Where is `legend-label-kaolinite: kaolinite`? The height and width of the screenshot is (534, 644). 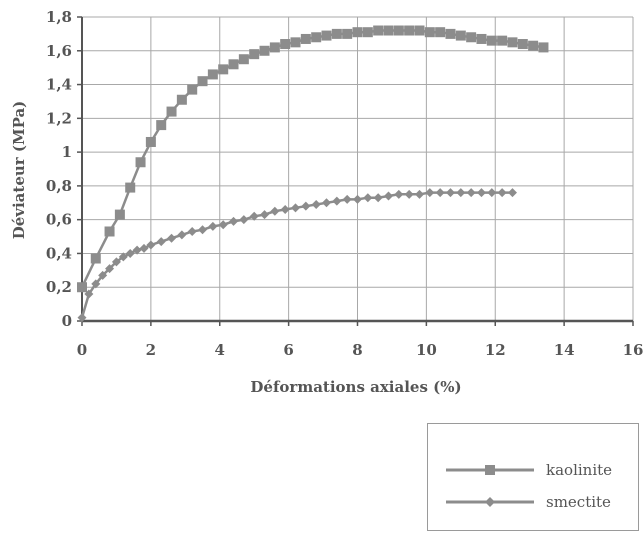
legend-label-kaolinite: kaolinite is located at coordinates (579, 470).